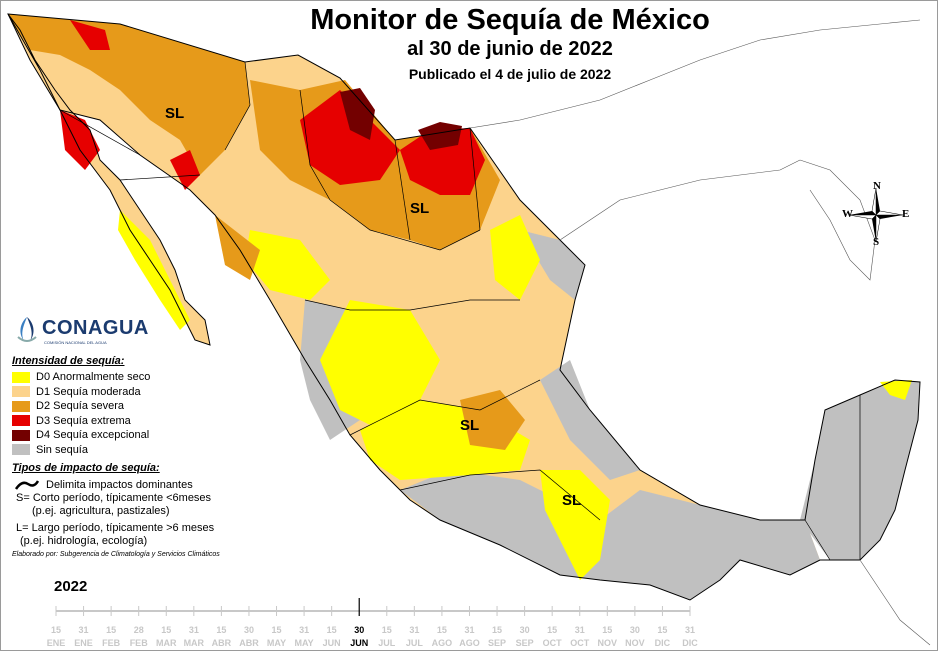 The width and height of the screenshot is (938, 651). I want to click on legend-swatch-none, so click(21, 450).